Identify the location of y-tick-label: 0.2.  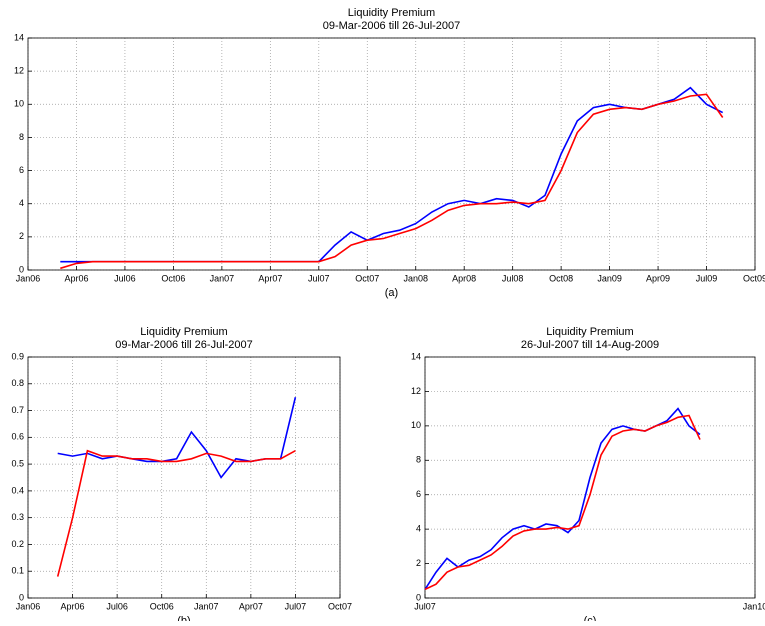
(17, 544).